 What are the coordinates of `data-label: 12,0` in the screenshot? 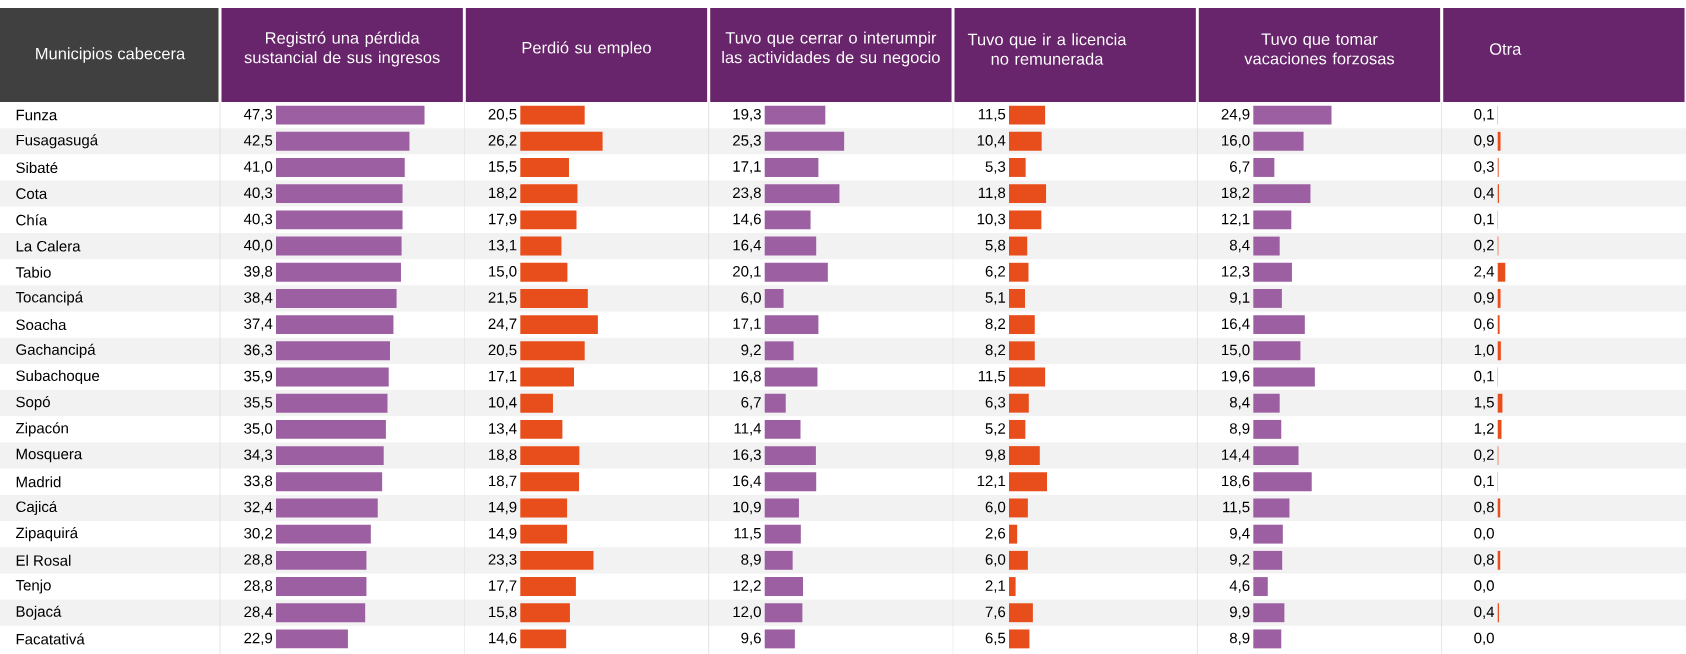 It's located at (747, 612).